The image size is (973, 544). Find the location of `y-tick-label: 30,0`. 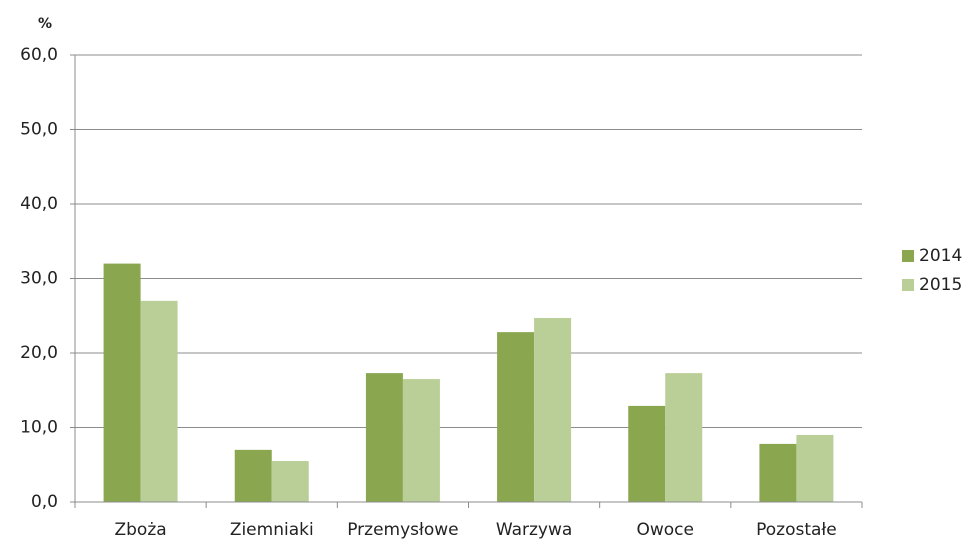

y-tick-label: 30,0 is located at coordinates (39, 279).